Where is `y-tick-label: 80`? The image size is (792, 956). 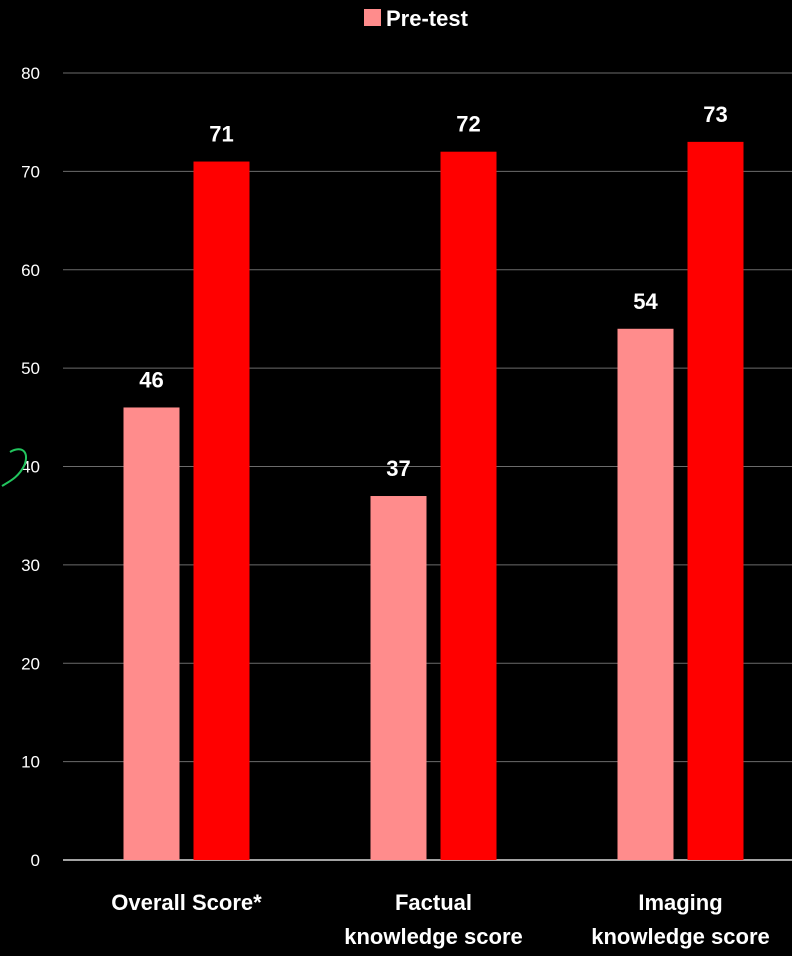
y-tick-label: 80 is located at coordinates (30, 73).